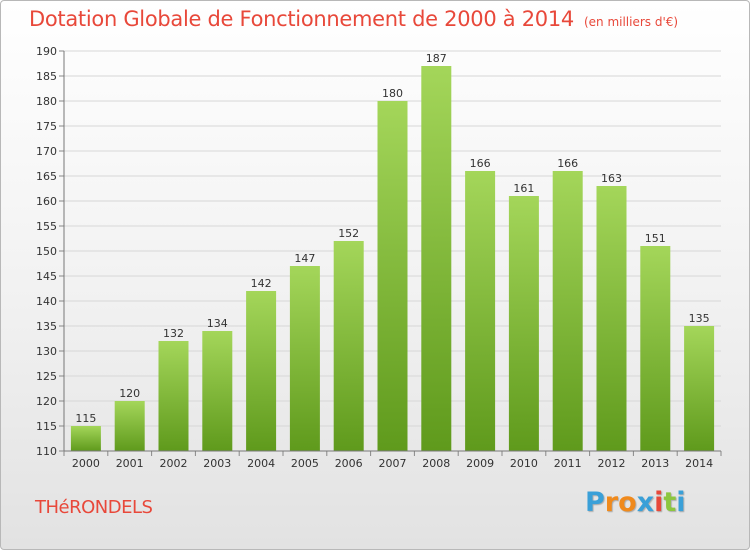 This screenshot has height=550, width=750. What do you see at coordinates (46, 101) in the screenshot?
I see `y-tick-label: 180` at bounding box center [46, 101].